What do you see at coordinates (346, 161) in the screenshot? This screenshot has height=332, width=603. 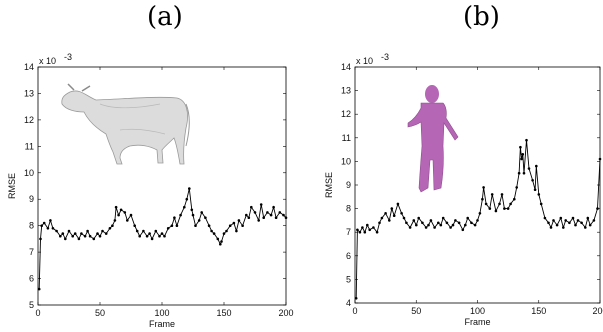 I see `chart-b-ytick-label: 10` at bounding box center [346, 161].